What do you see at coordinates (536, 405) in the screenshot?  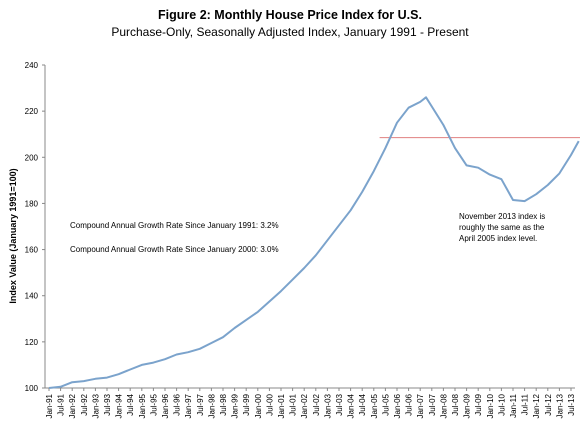 I see `x-tick-label: Jan-12` at bounding box center [536, 405].